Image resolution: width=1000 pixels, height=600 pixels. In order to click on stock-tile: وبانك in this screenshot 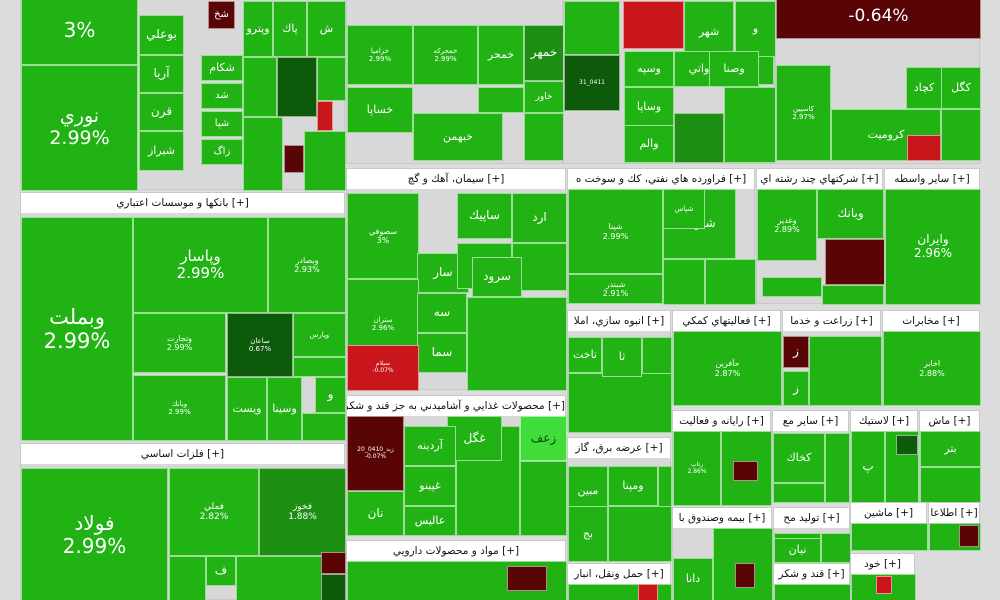, I will do `click(850, 214)`.